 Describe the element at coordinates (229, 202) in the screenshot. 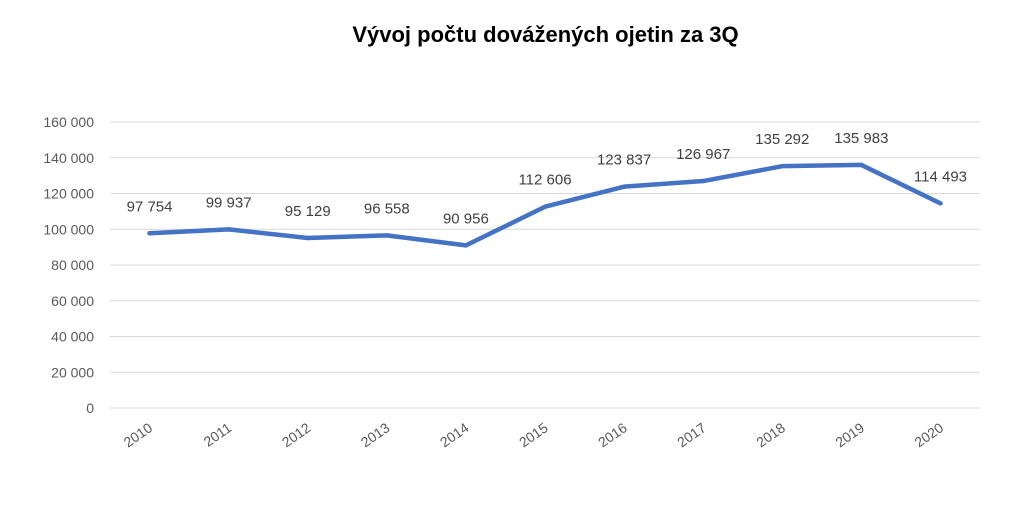

I see `data-label: 99 937` at that location.